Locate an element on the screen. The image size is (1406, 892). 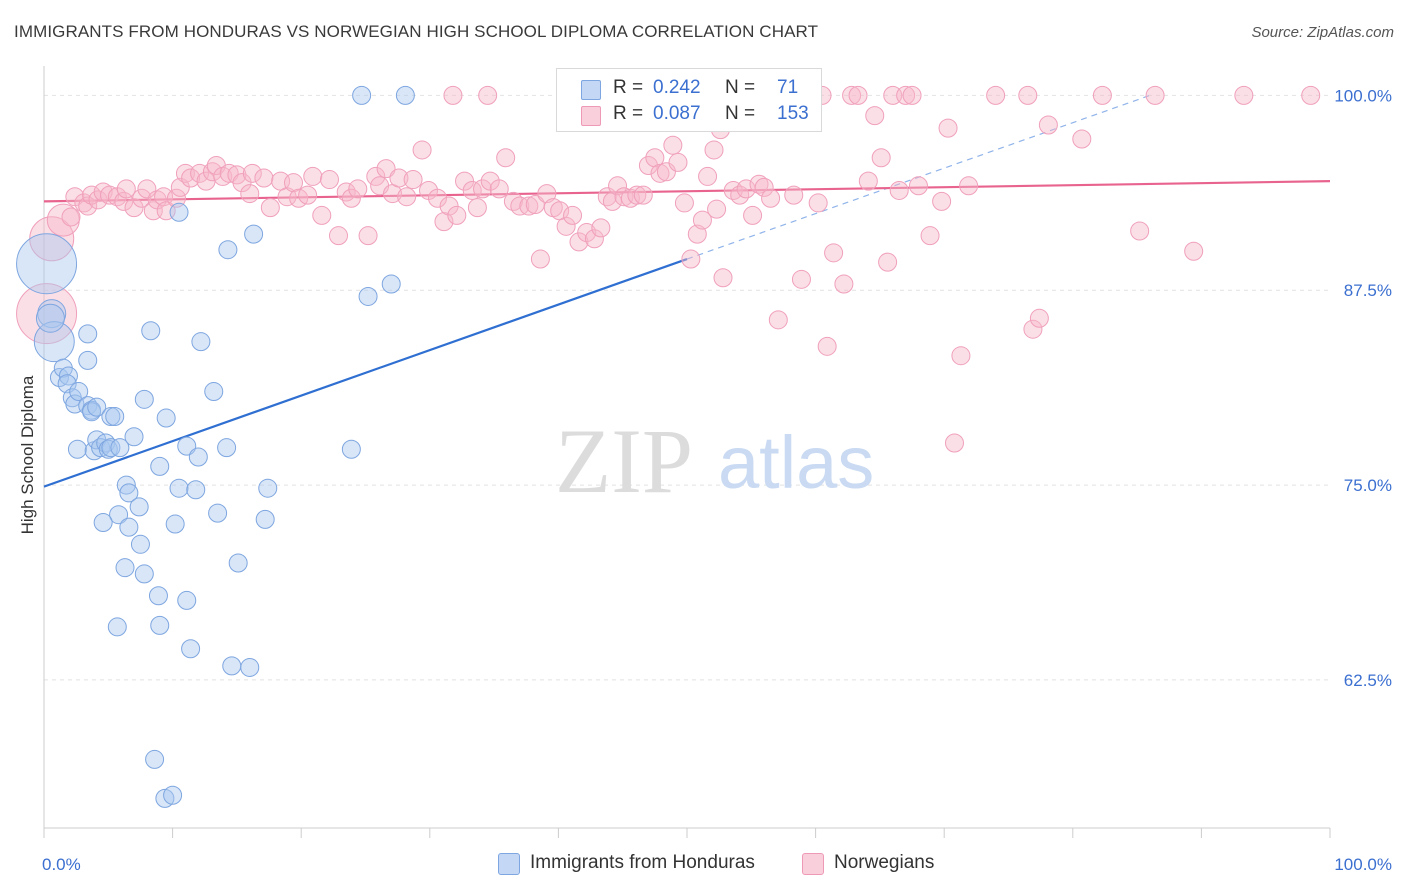
source-credit: Source: ZipAtlas.com is located at coordinates (1322, 32).